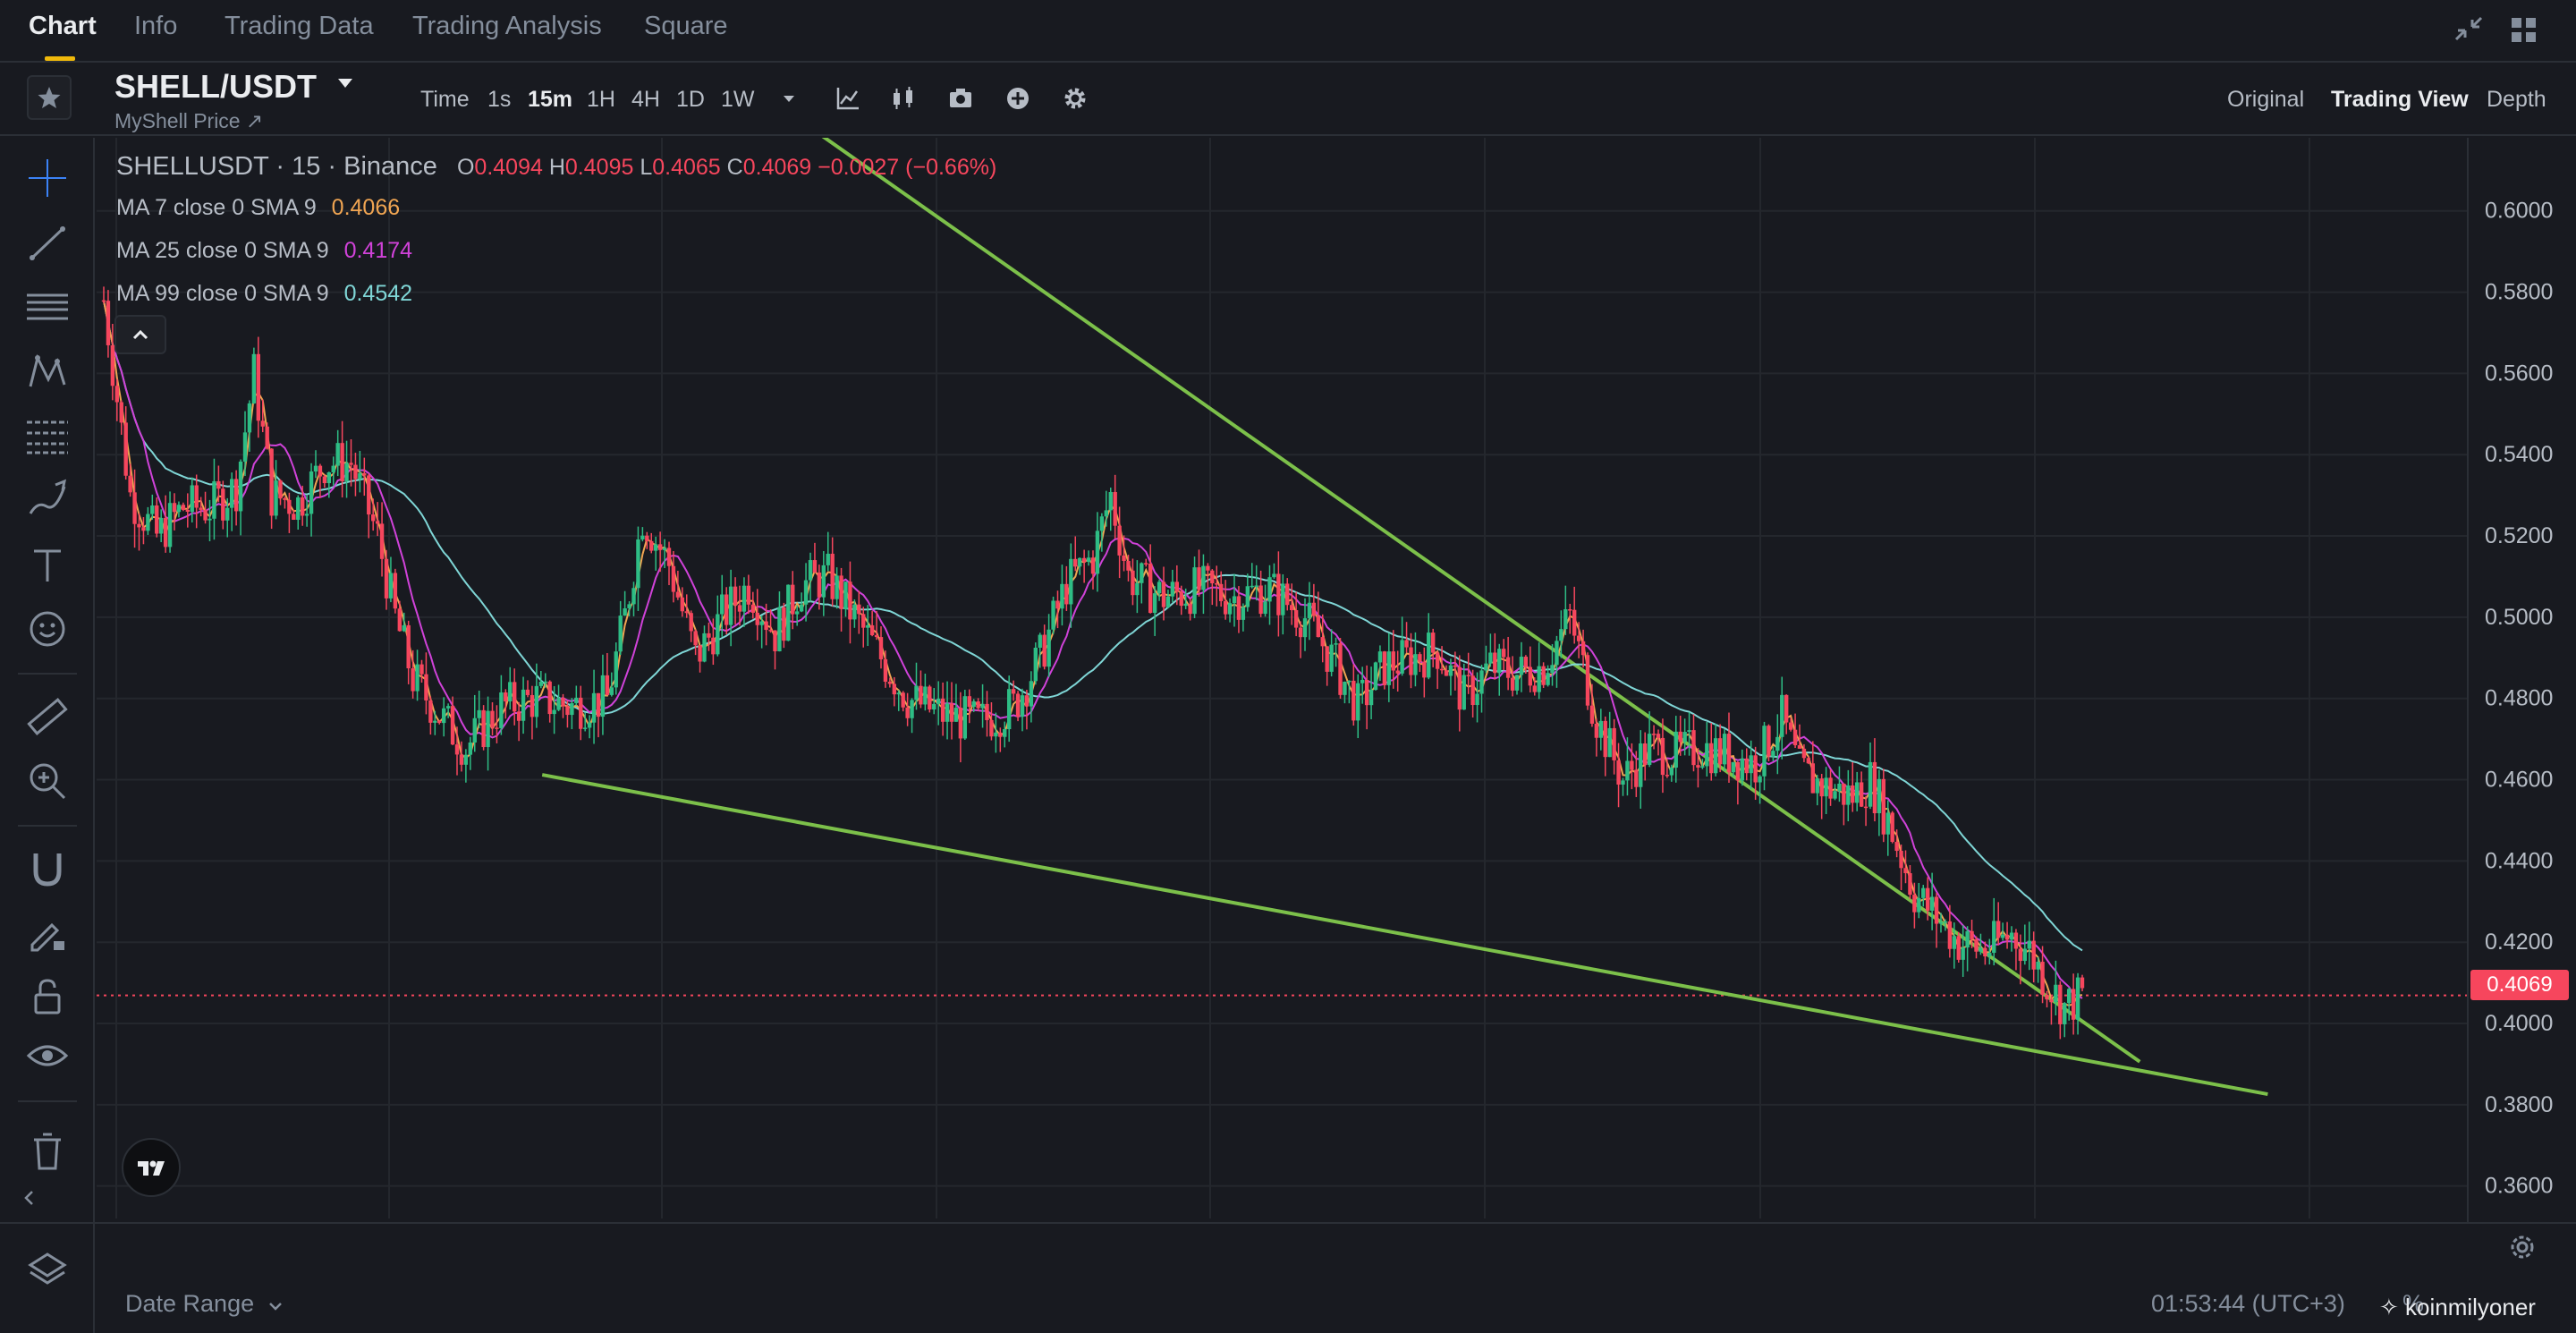 The width and height of the screenshot is (2576, 1333). Describe the element at coordinates (366, 207) in the screenshot. I see `ma7-value: 0.4066` at that location.